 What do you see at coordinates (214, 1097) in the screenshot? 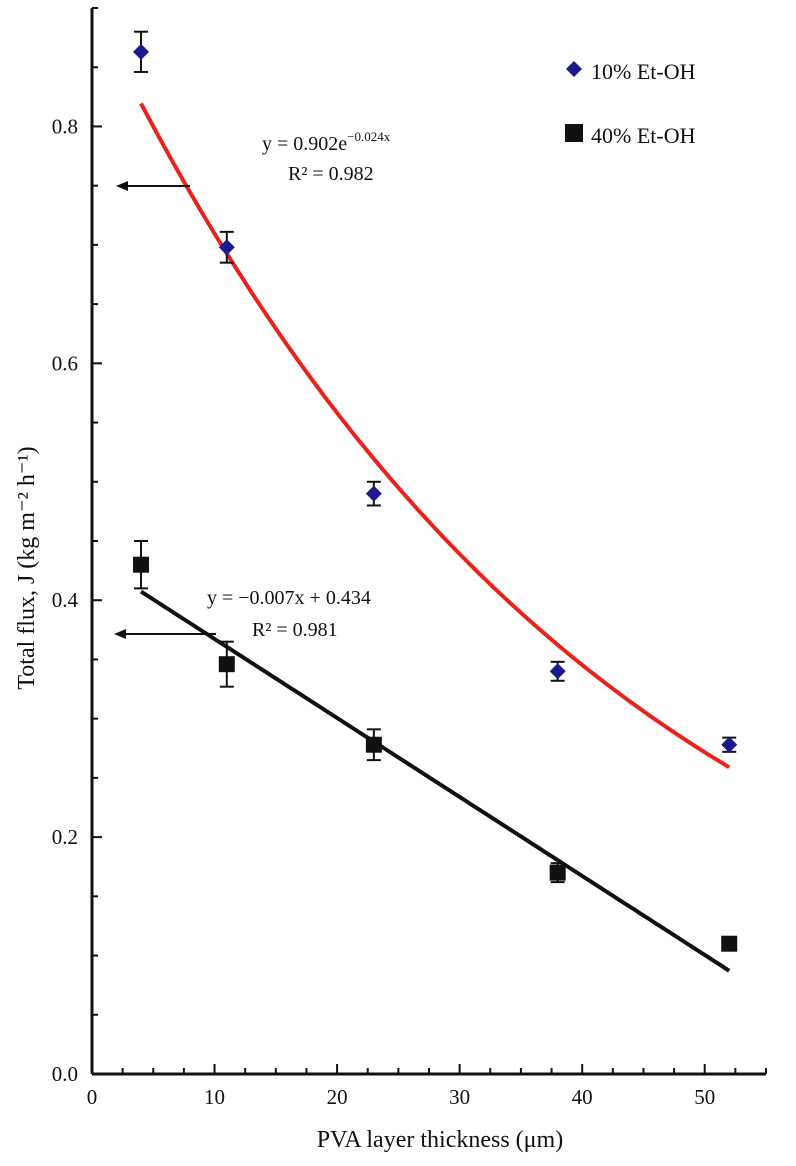
I see `x-tick-label: 10` at bounding box center [214, 1097].